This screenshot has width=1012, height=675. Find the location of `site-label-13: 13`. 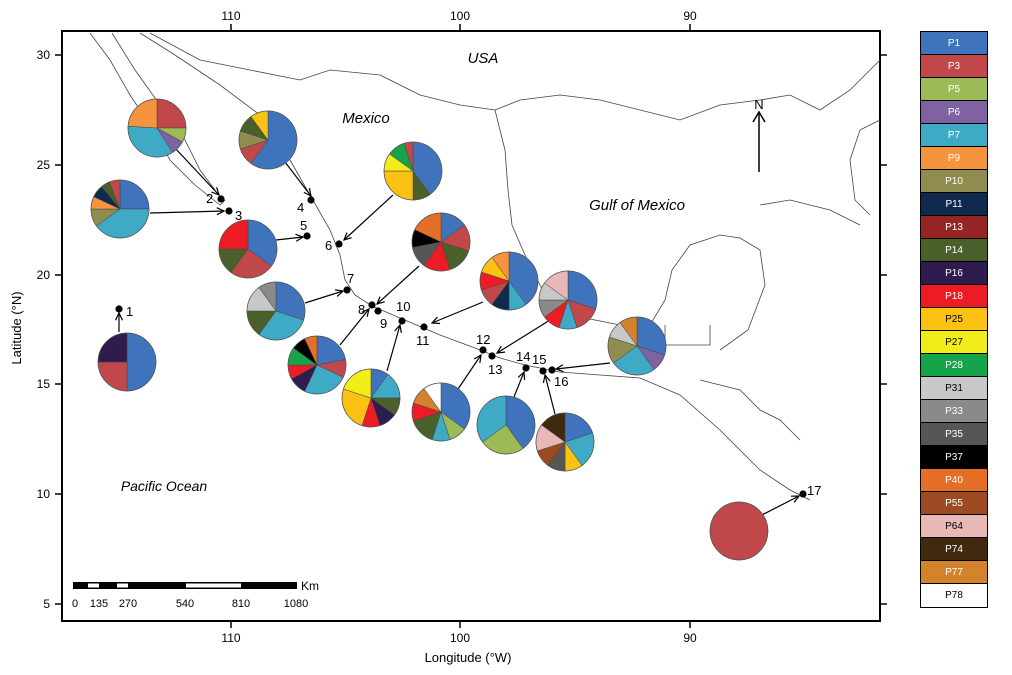

site-label-13: 13 is located at coordinates (495, 369).